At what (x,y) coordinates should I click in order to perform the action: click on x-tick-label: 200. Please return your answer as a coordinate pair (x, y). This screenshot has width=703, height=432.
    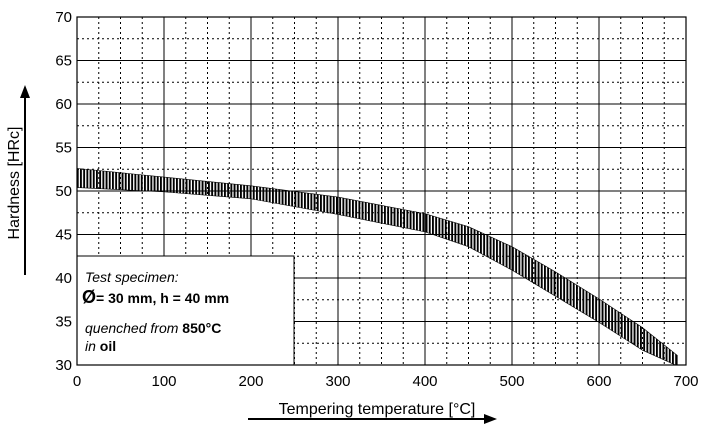
    Looking at the image, I should click on (250, 381).